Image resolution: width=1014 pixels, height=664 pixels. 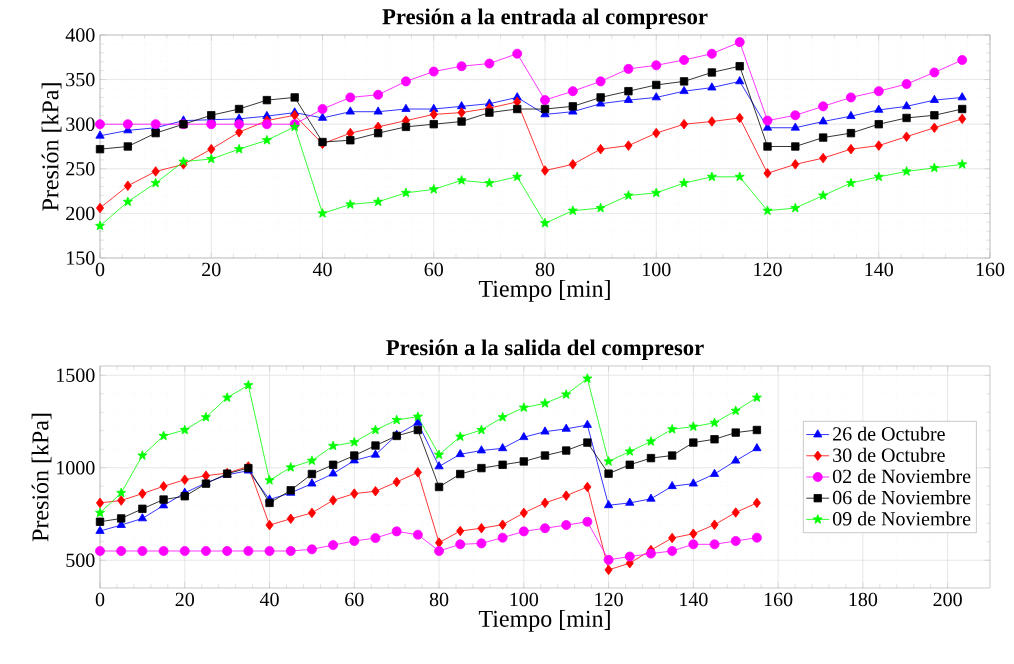 I want to click on legend-label: 02 de Noviembre, so click(x=901, y=476).